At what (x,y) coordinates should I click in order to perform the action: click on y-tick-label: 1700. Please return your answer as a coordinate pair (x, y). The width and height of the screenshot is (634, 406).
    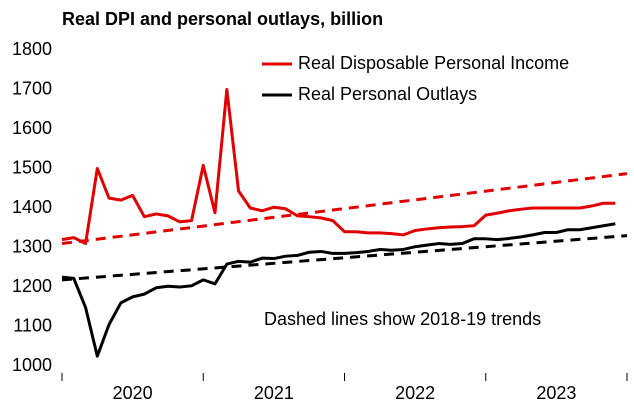
    Looking at the image, I should click on (32, 88).